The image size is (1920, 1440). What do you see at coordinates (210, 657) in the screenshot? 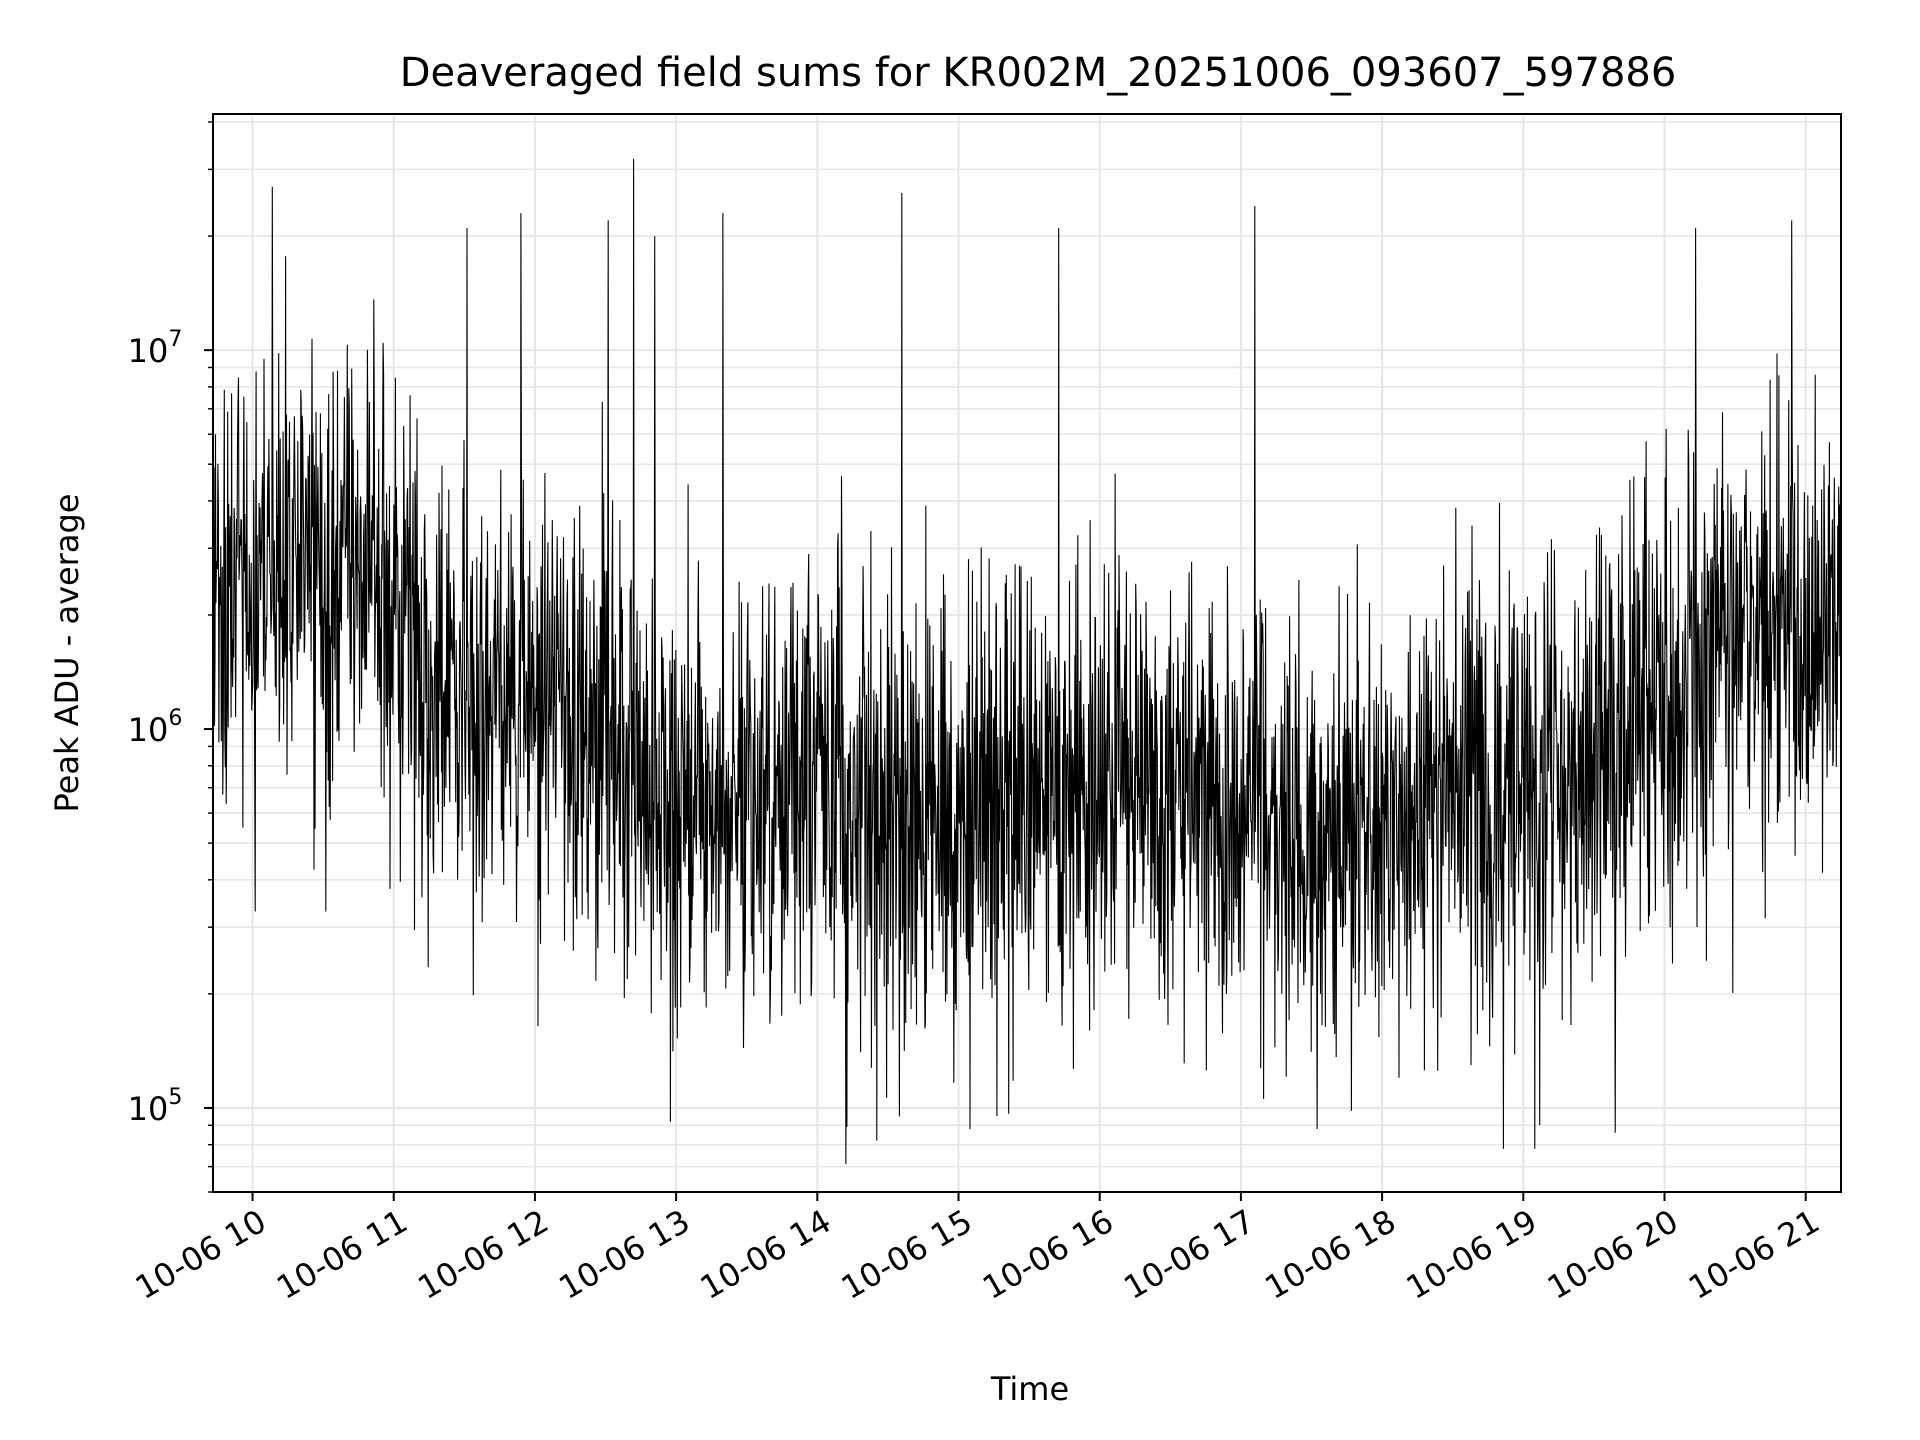
I see `y-axis-minor-ticks` at bounding box center [210, 657].